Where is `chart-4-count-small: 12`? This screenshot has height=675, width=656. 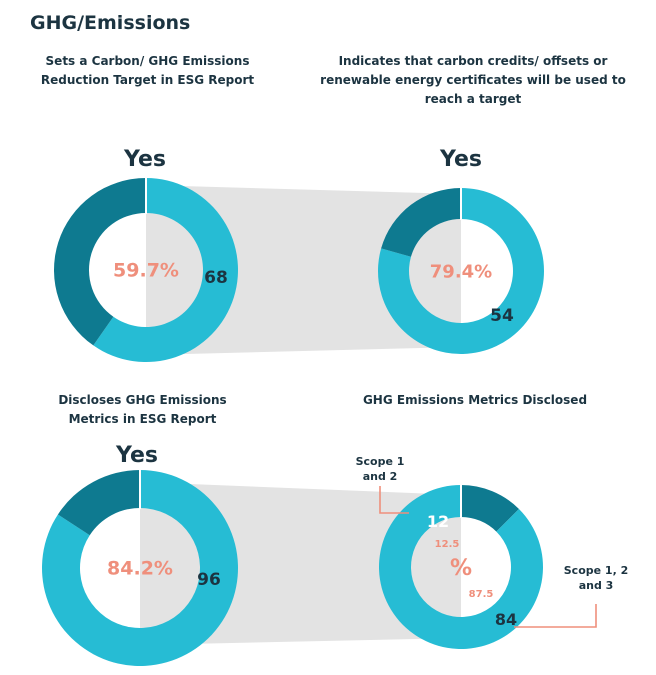 chart-4-count-small: 12 is located at coordinates (438, 521).